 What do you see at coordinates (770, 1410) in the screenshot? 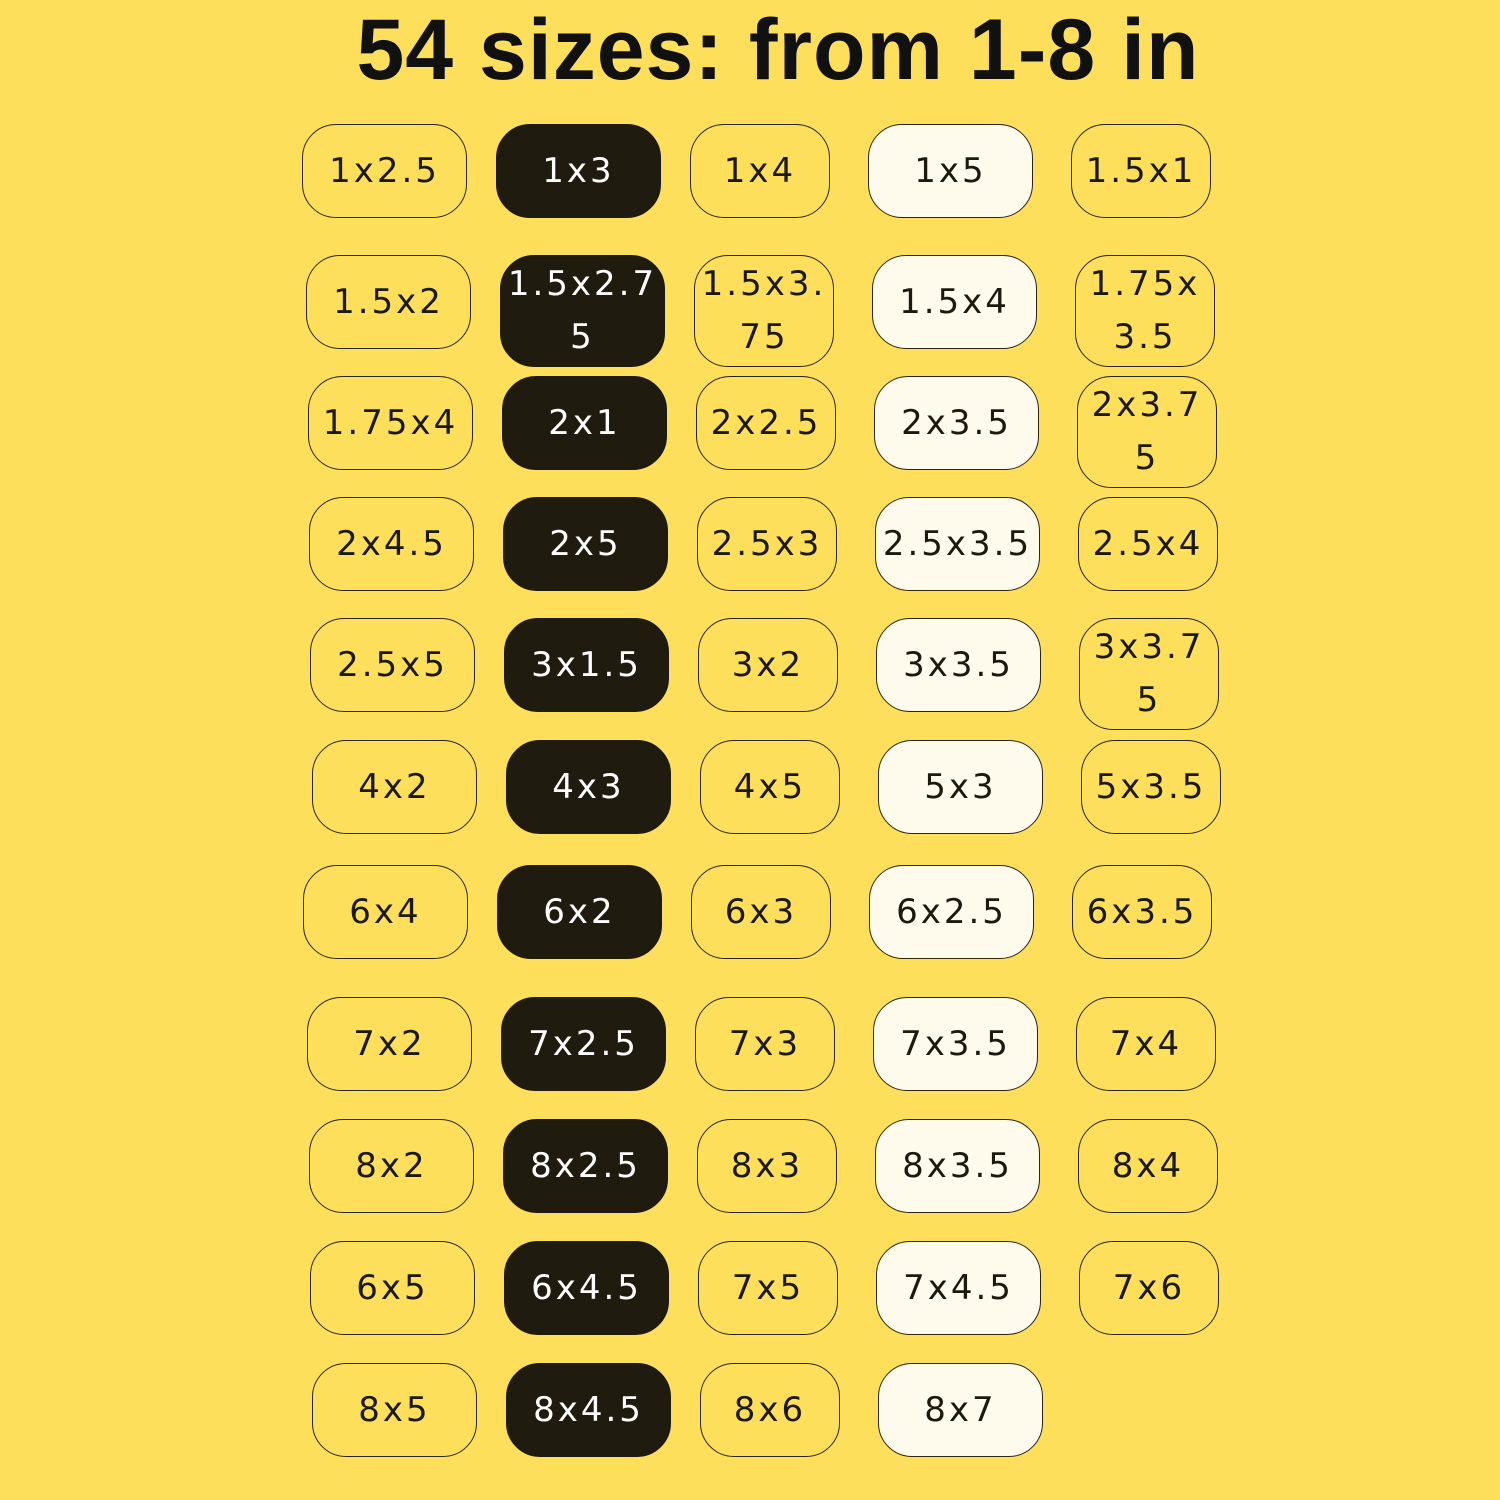
I see `size-option: 8x6` at bounding box center [770, 1410].